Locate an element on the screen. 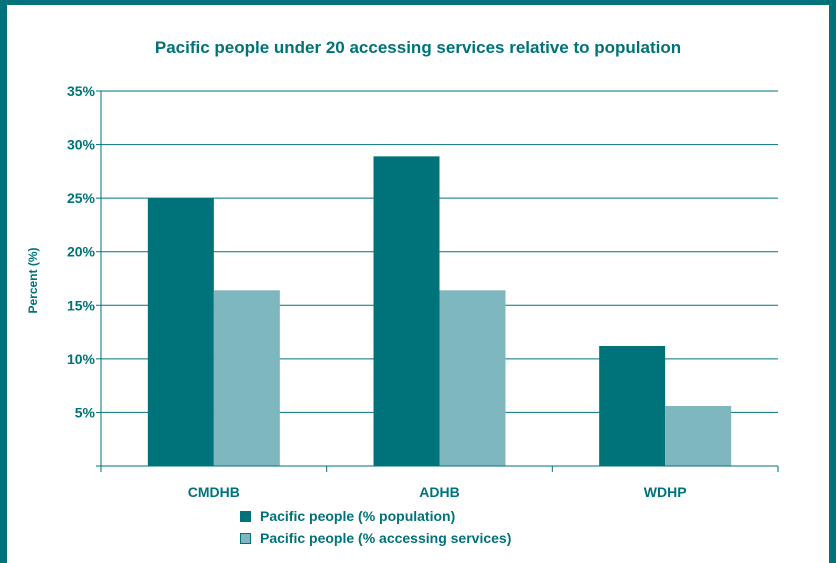  y-tick-label: 25% is located at coordinates (81, 198).